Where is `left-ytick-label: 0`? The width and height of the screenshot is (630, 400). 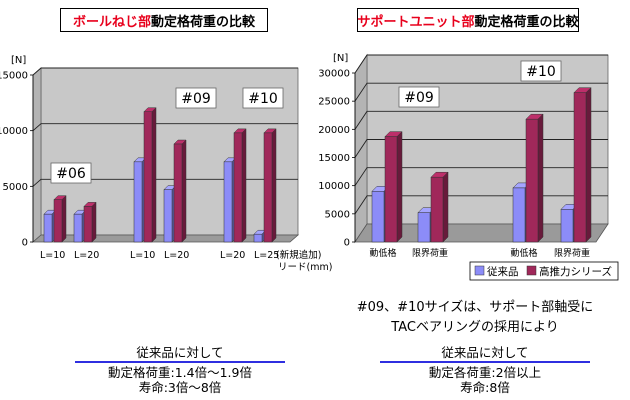
left-ytick-label: 0 is located at coordinates (25, 243).